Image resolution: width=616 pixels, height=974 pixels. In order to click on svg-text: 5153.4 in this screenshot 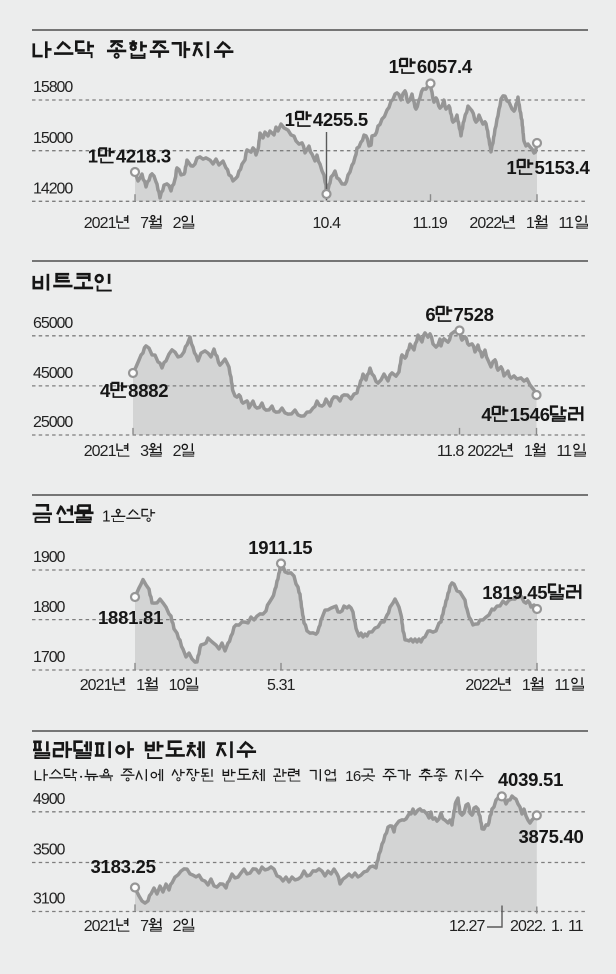, I will do `click(563, 167)`.